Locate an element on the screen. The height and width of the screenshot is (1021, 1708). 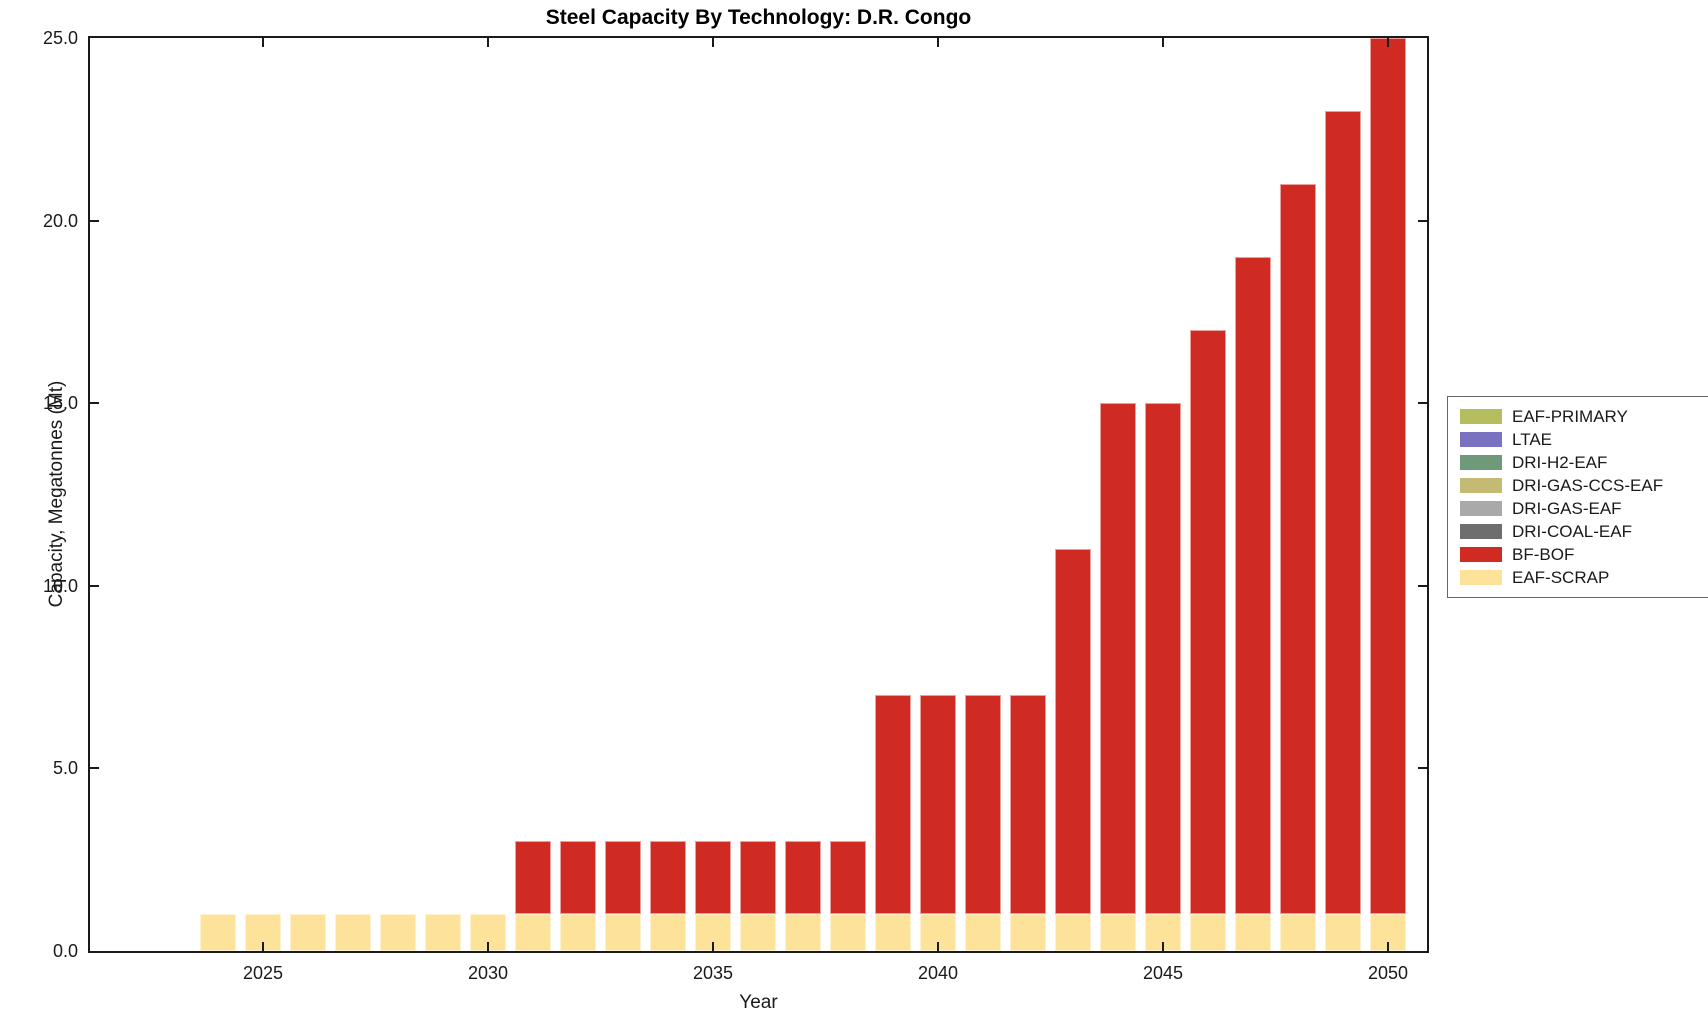
legend-swatch-EAF-SCRAP is located at coordinates (1481, 577).